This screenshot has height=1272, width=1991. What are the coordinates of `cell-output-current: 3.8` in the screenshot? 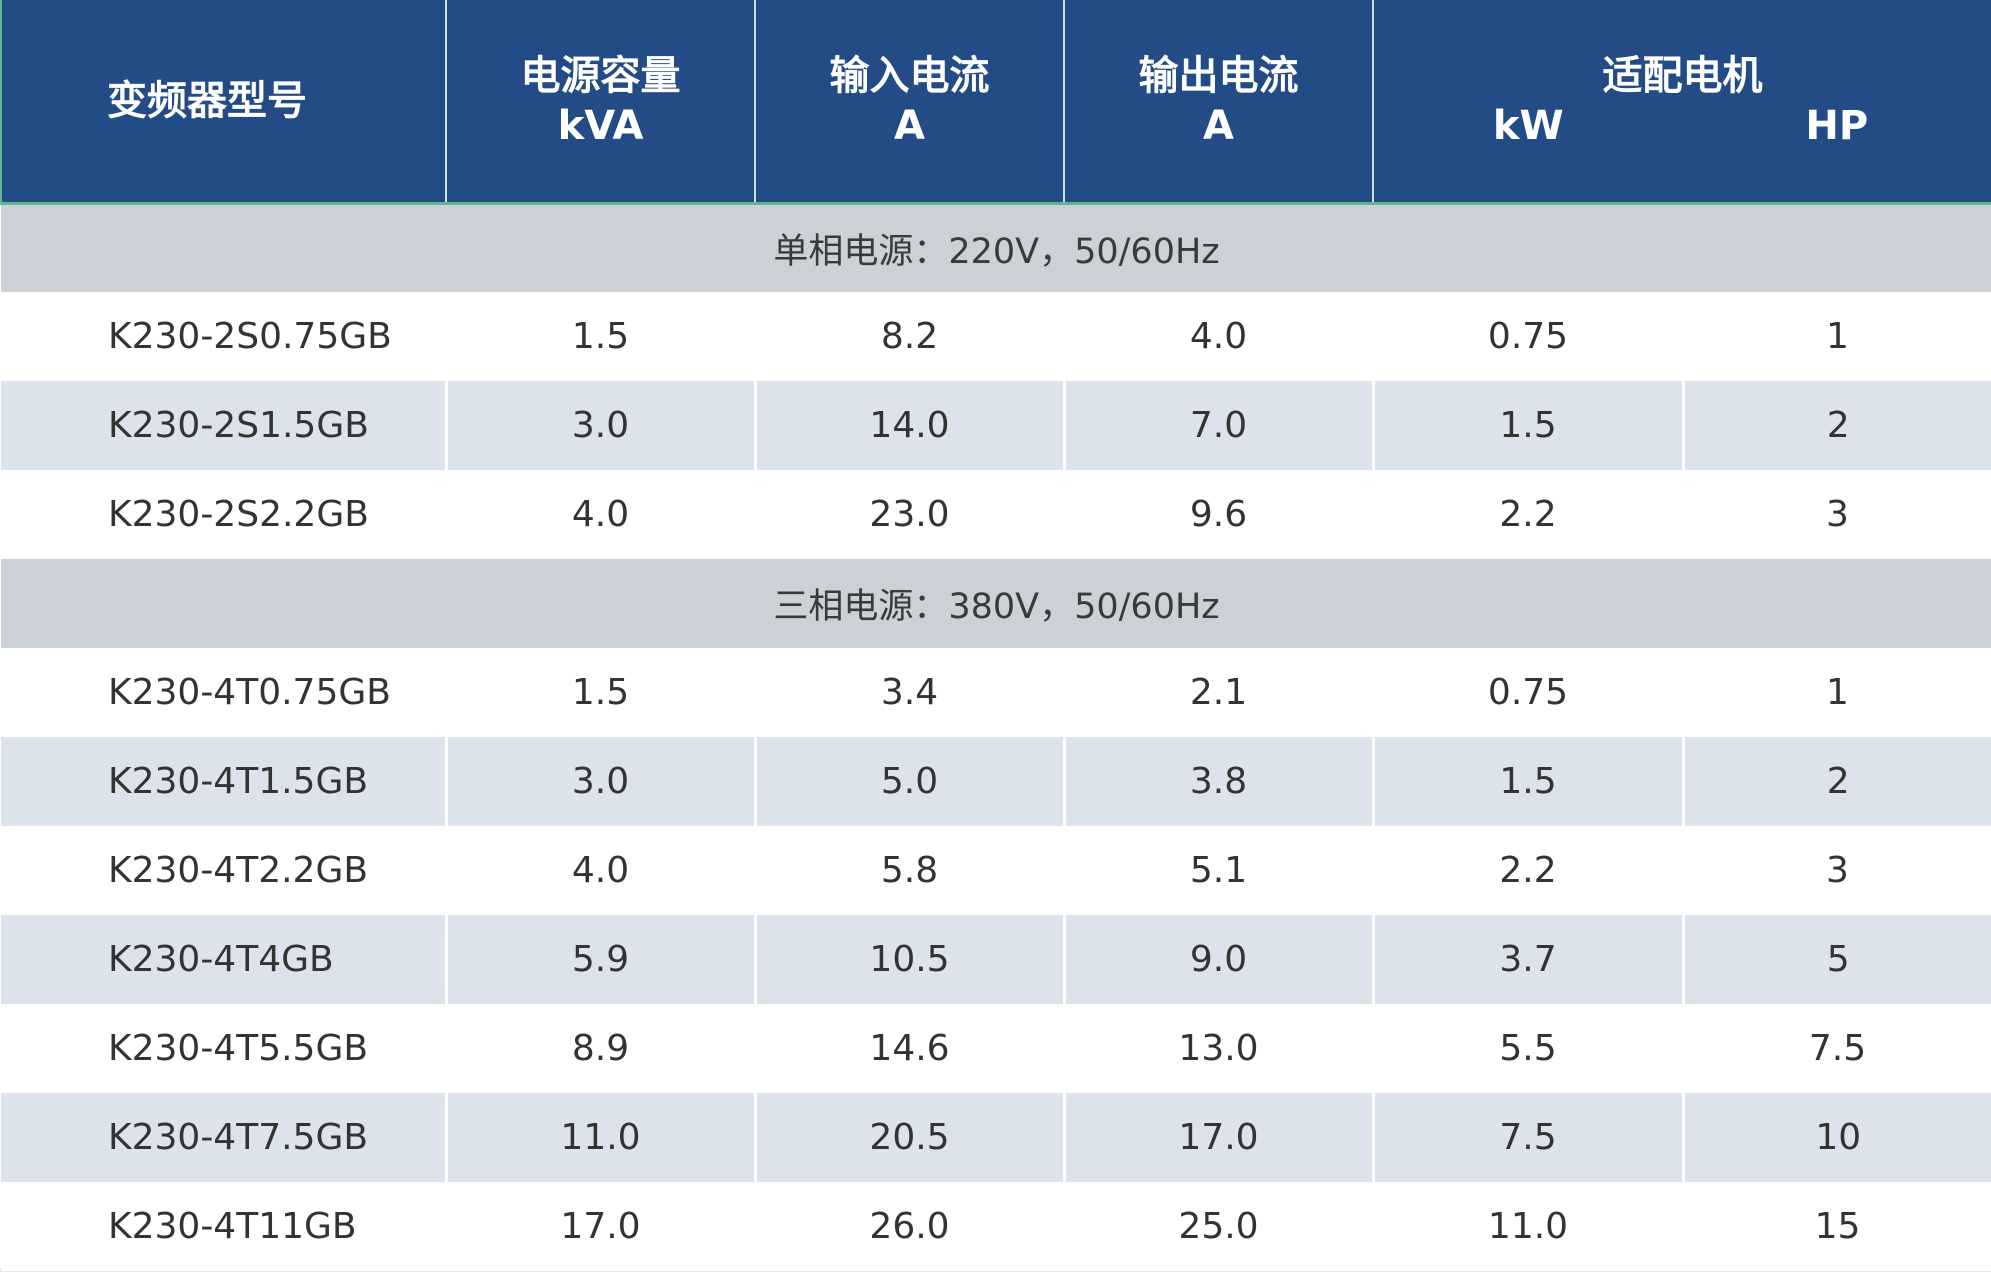 It's located at (1219, 781).